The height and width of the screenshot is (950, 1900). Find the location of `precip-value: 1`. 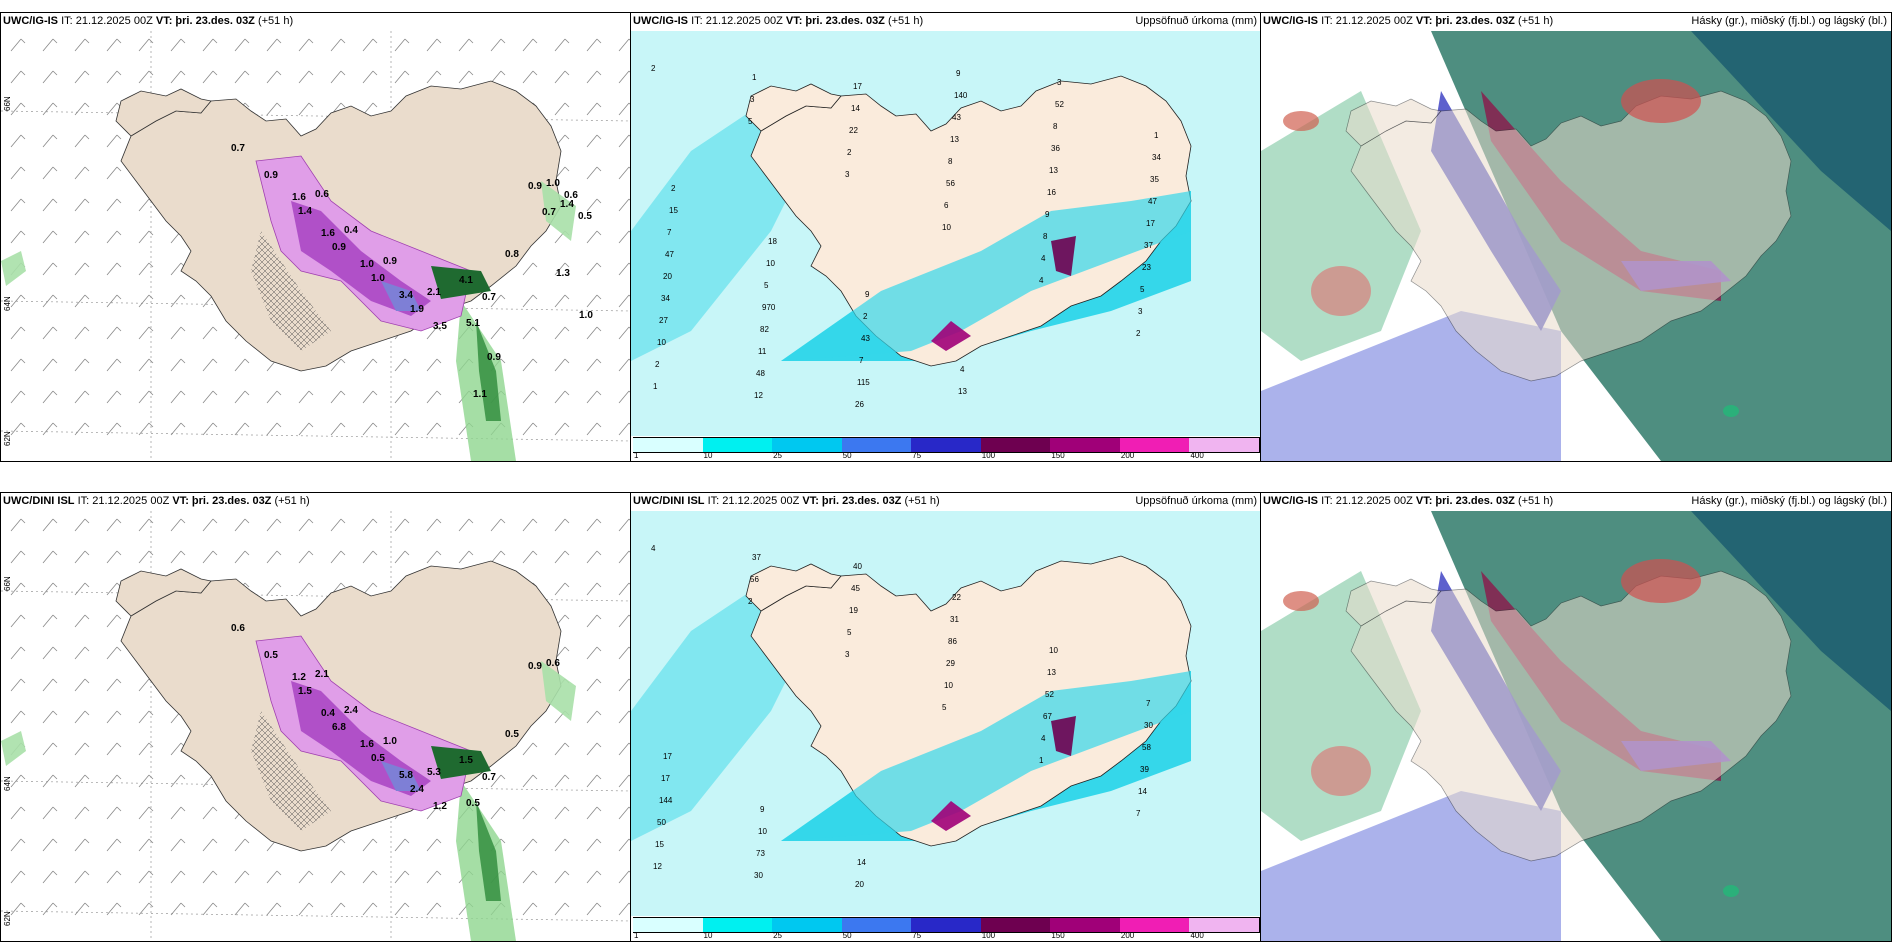

precip-value: 1 is located at coordinates (754, 77).